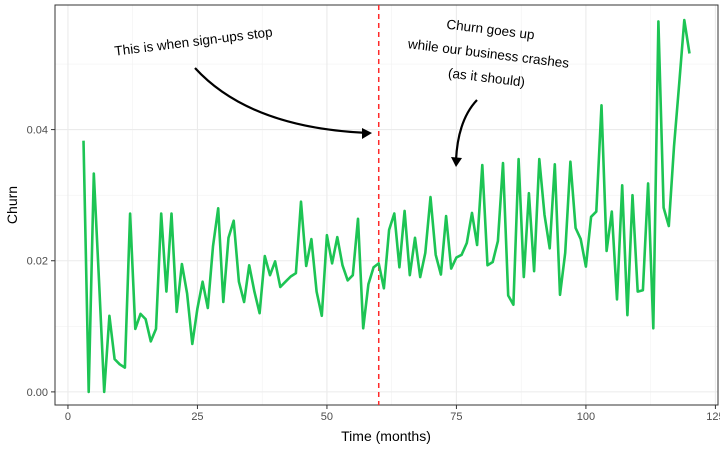 This screenshot has width=720, height=450. I want to click on x-tick-label: 25, so click(197, 417).